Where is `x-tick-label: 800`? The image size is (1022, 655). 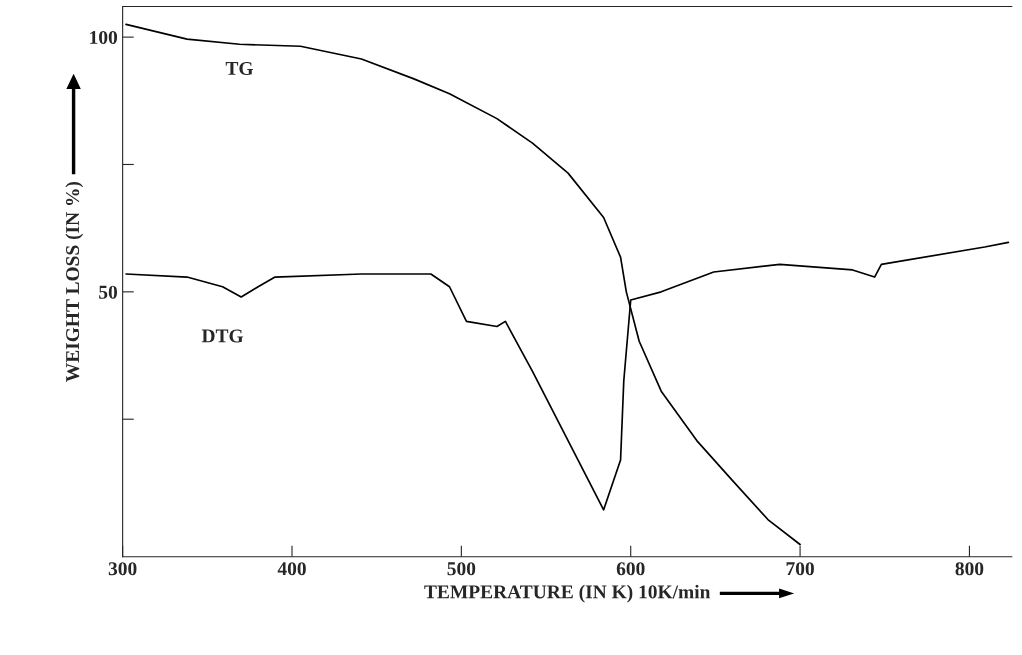 x-tick-label: 800 is located at coordinates (969, 569).